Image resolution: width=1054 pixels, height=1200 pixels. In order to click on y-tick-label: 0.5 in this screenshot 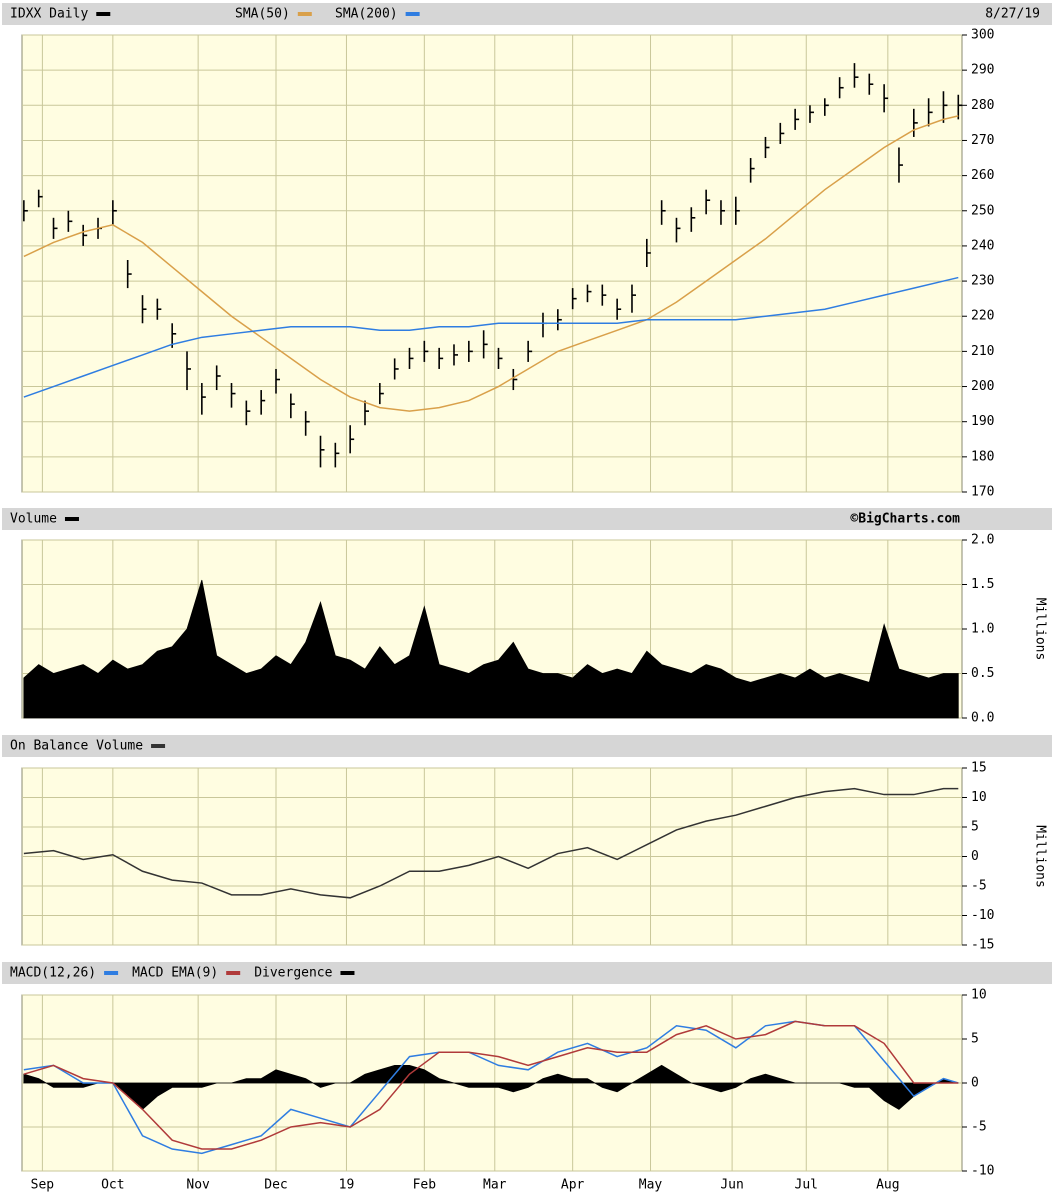, I will do `click(982, 673)`.